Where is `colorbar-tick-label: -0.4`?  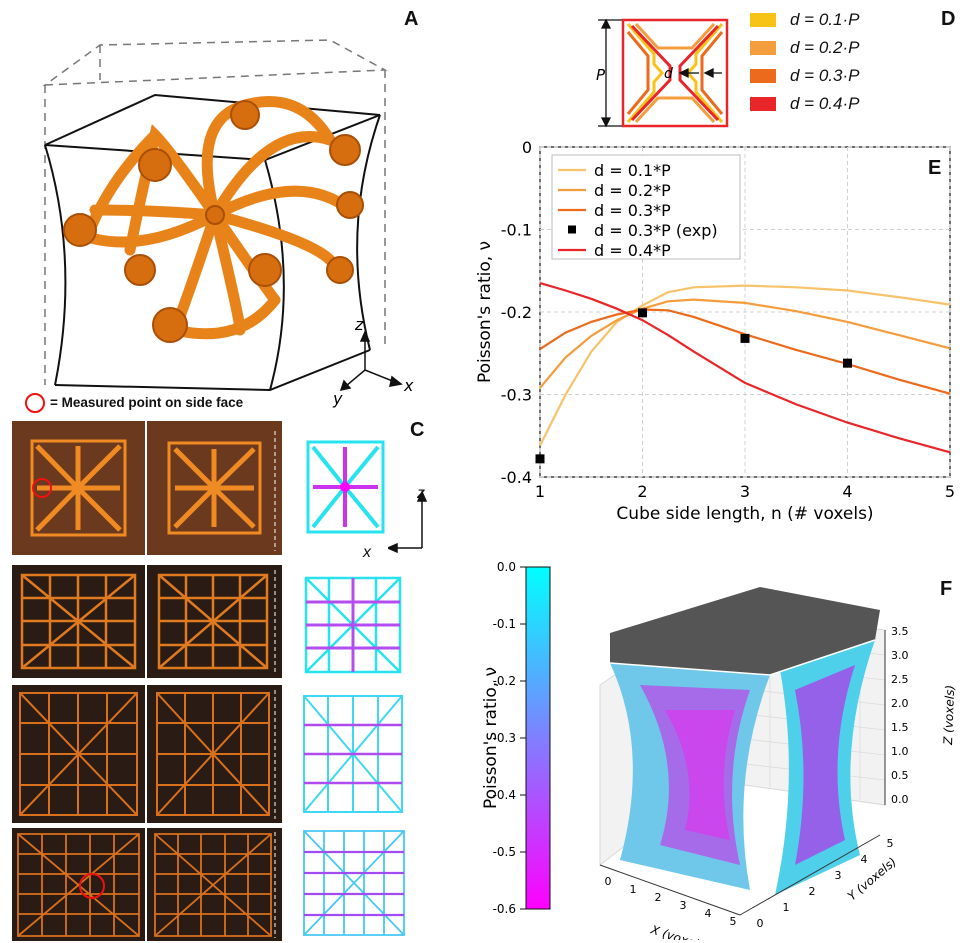 colorbar-tick-label: -0.4 is located at coordinates (504, 795).